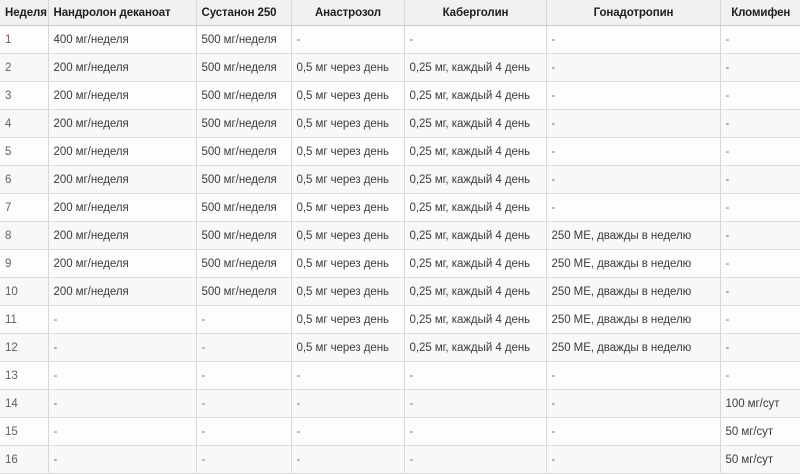 This screenshot has width=800, height=474. What do you see at coordinates (633, 13) in the screenshot?
I see `column-header-gonadotropin: Гонадотропин` at bounding box center [633, 13].